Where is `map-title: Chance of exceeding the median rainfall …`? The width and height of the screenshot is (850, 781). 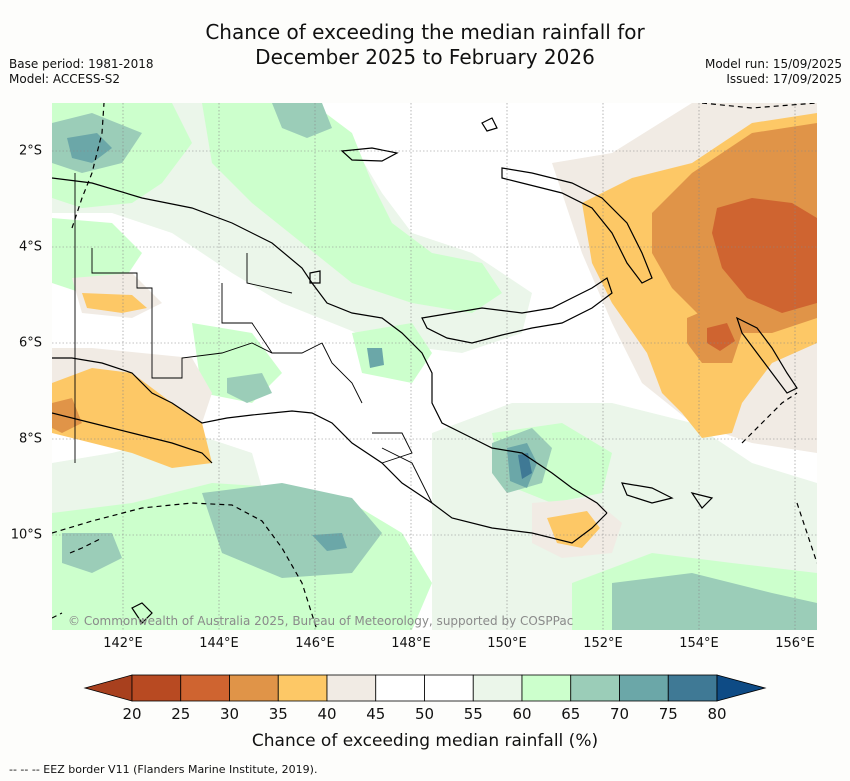 map-title: Chance of exceeding the median rainfall … is located at coordinates (425, 45).